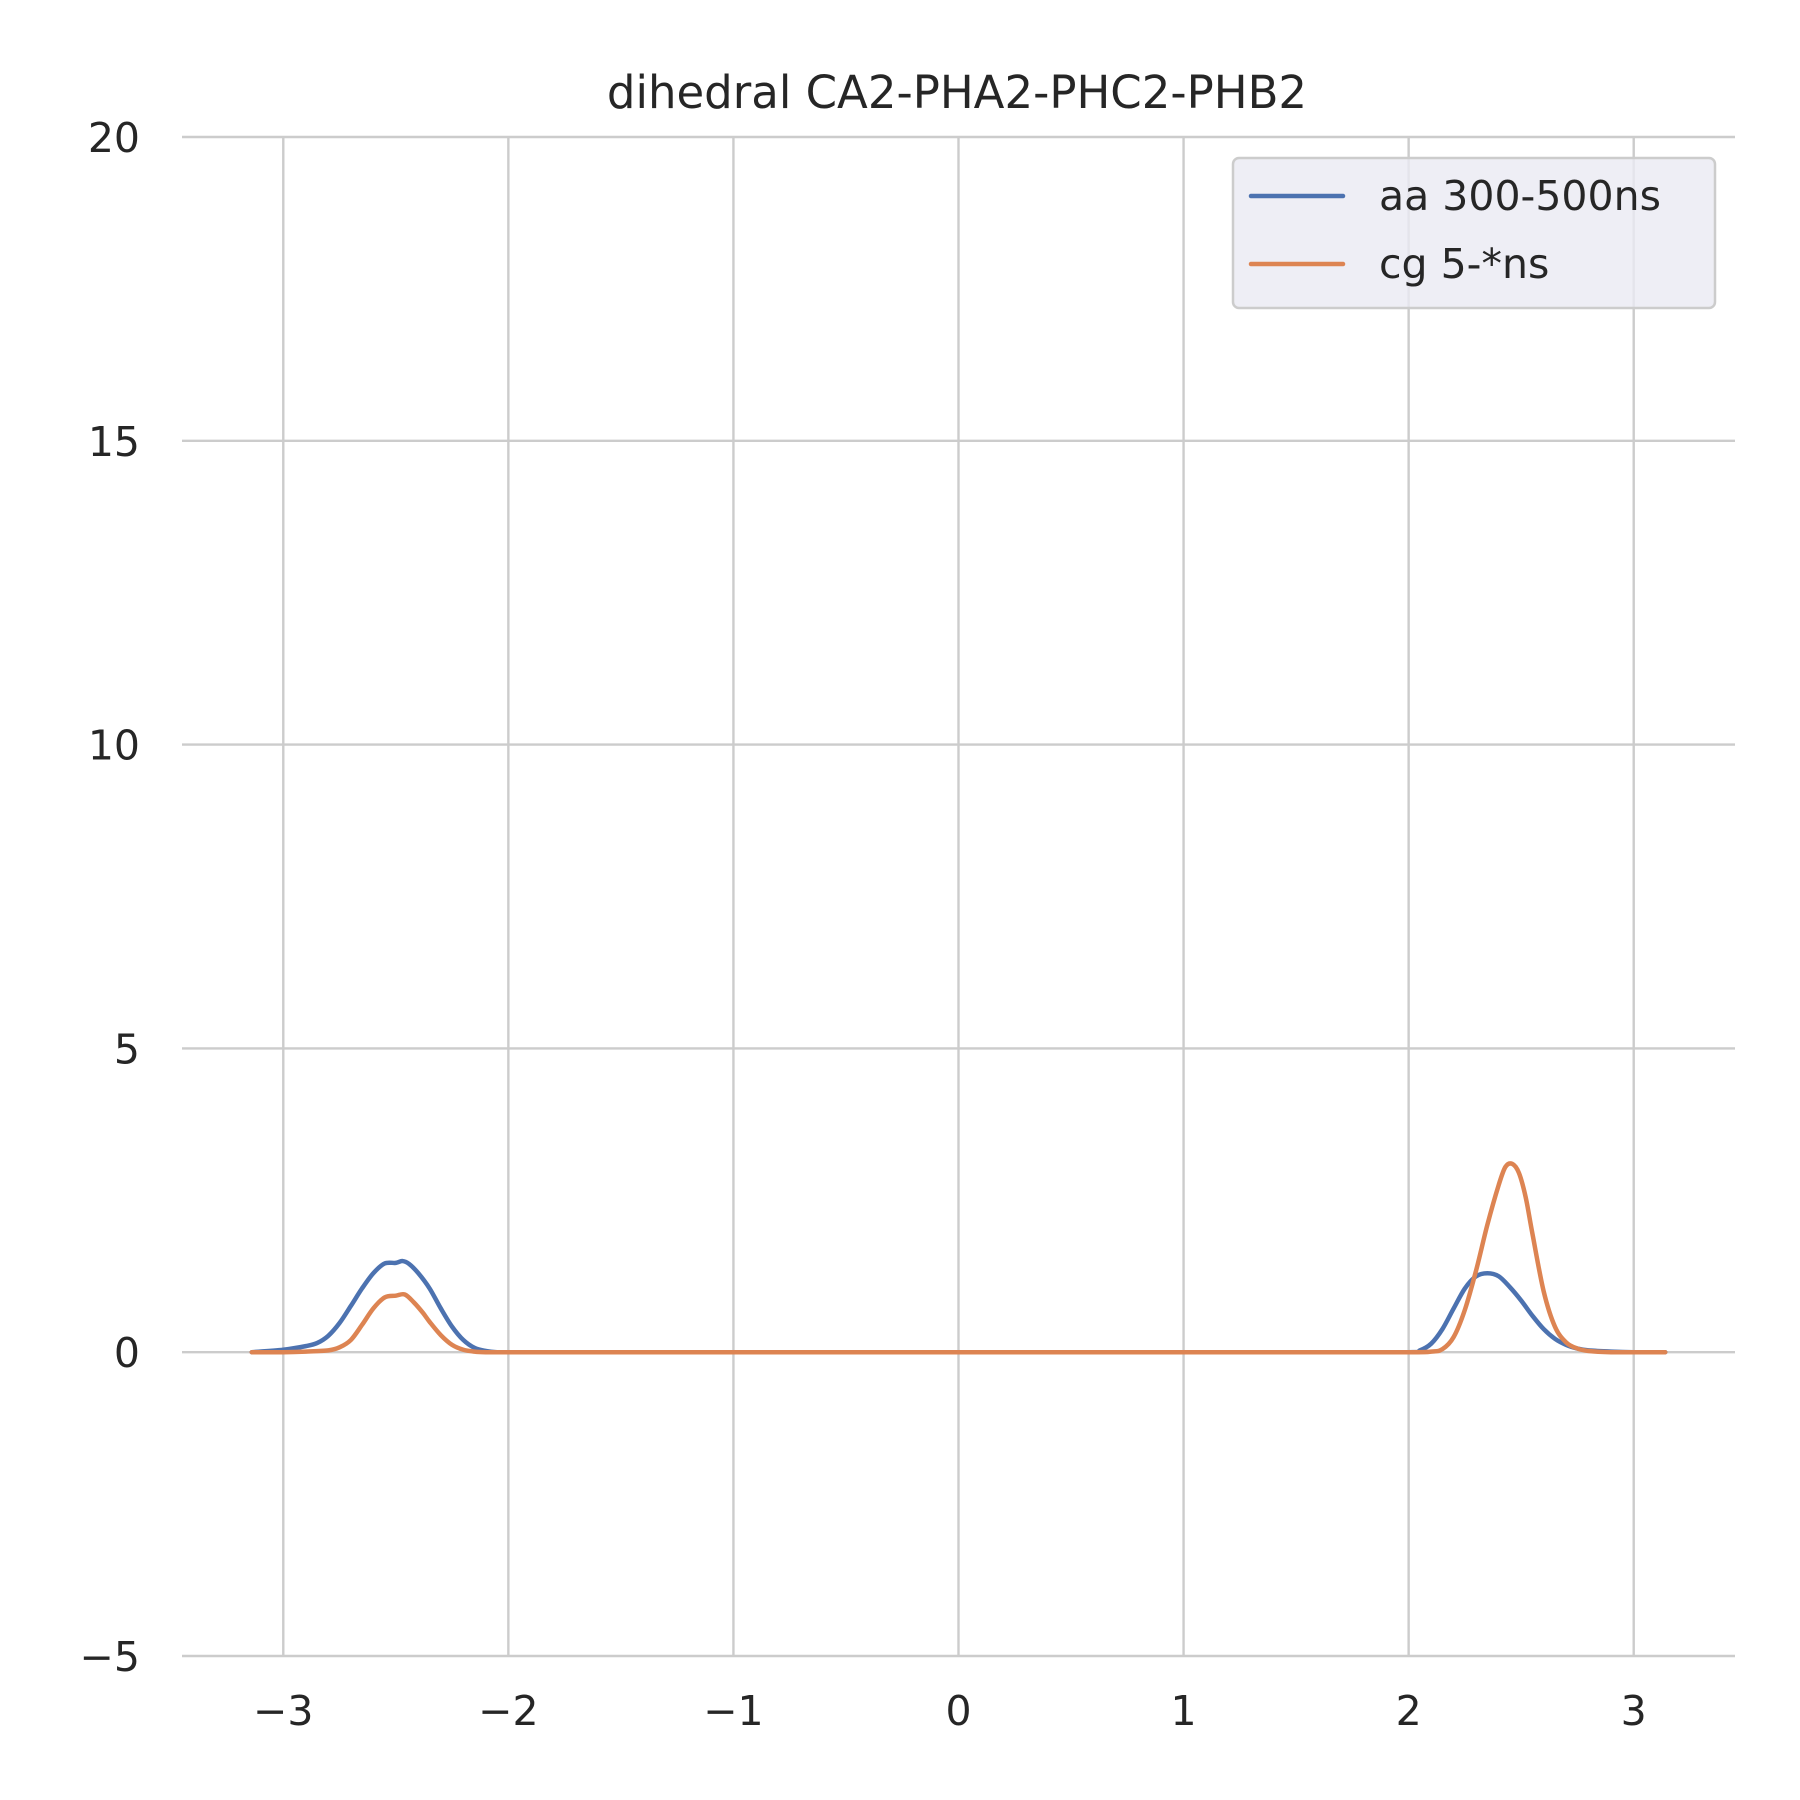 The width and height of the screenshot is (1800, 1800). Describe the element at coordinates (1184, 1711) in the screenshot. I see `x-tick-label: 1` at that location.